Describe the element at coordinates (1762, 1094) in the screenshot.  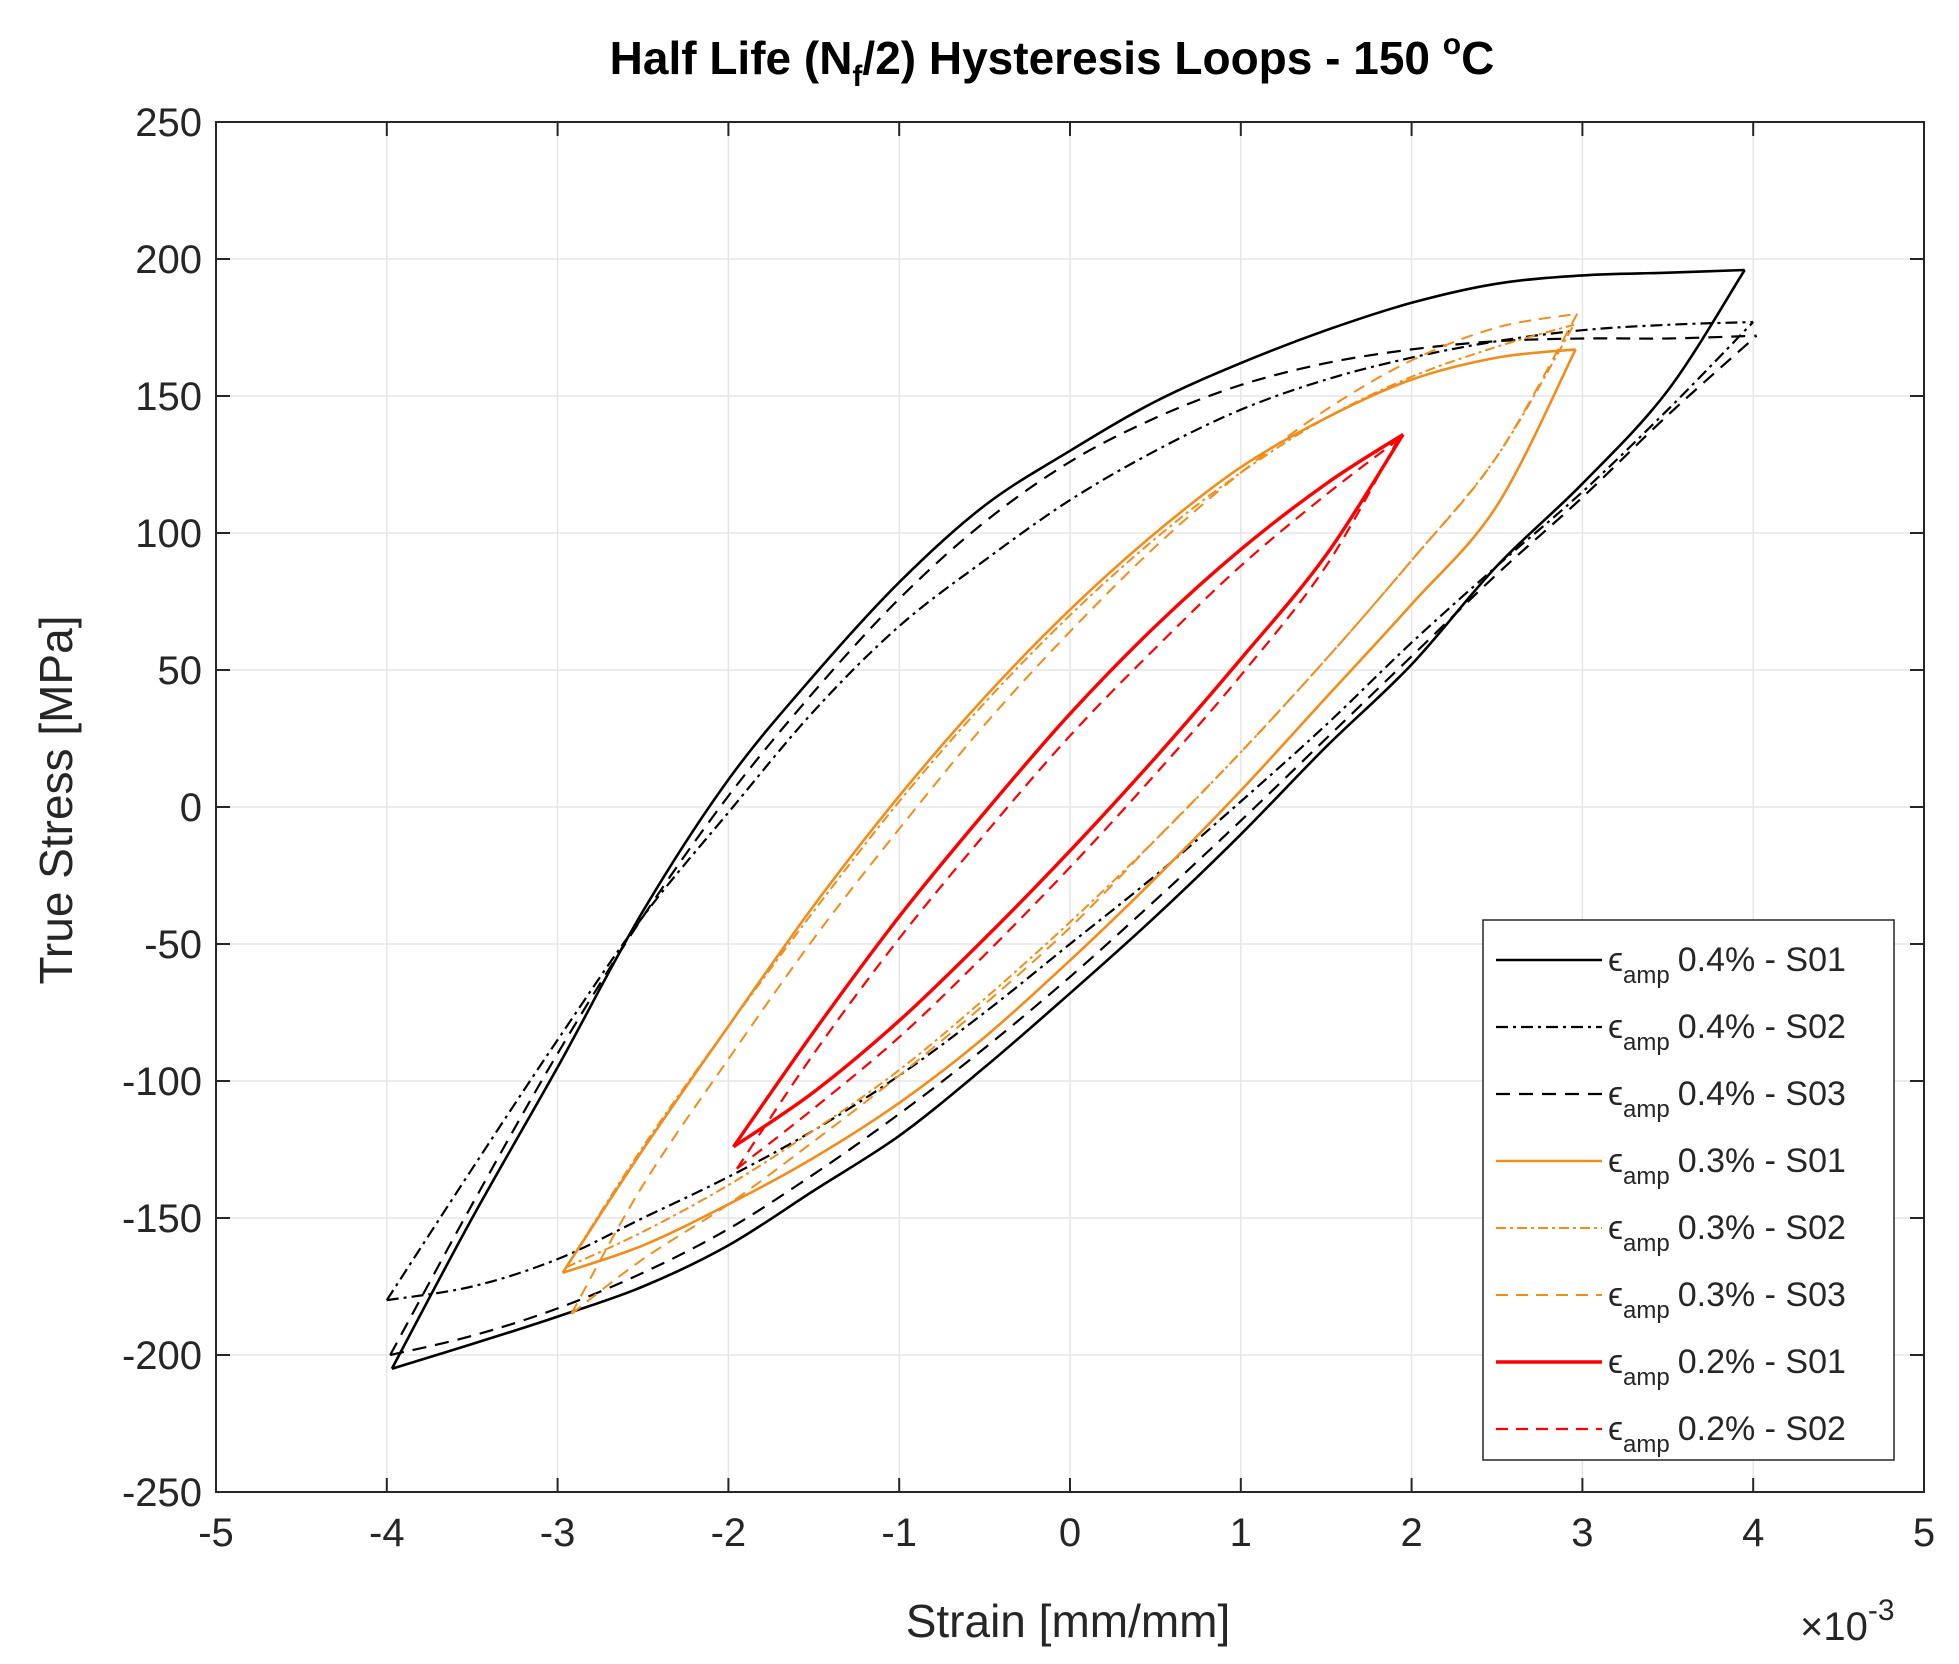
I see `legend-text: 0.4% - S03` at that location.